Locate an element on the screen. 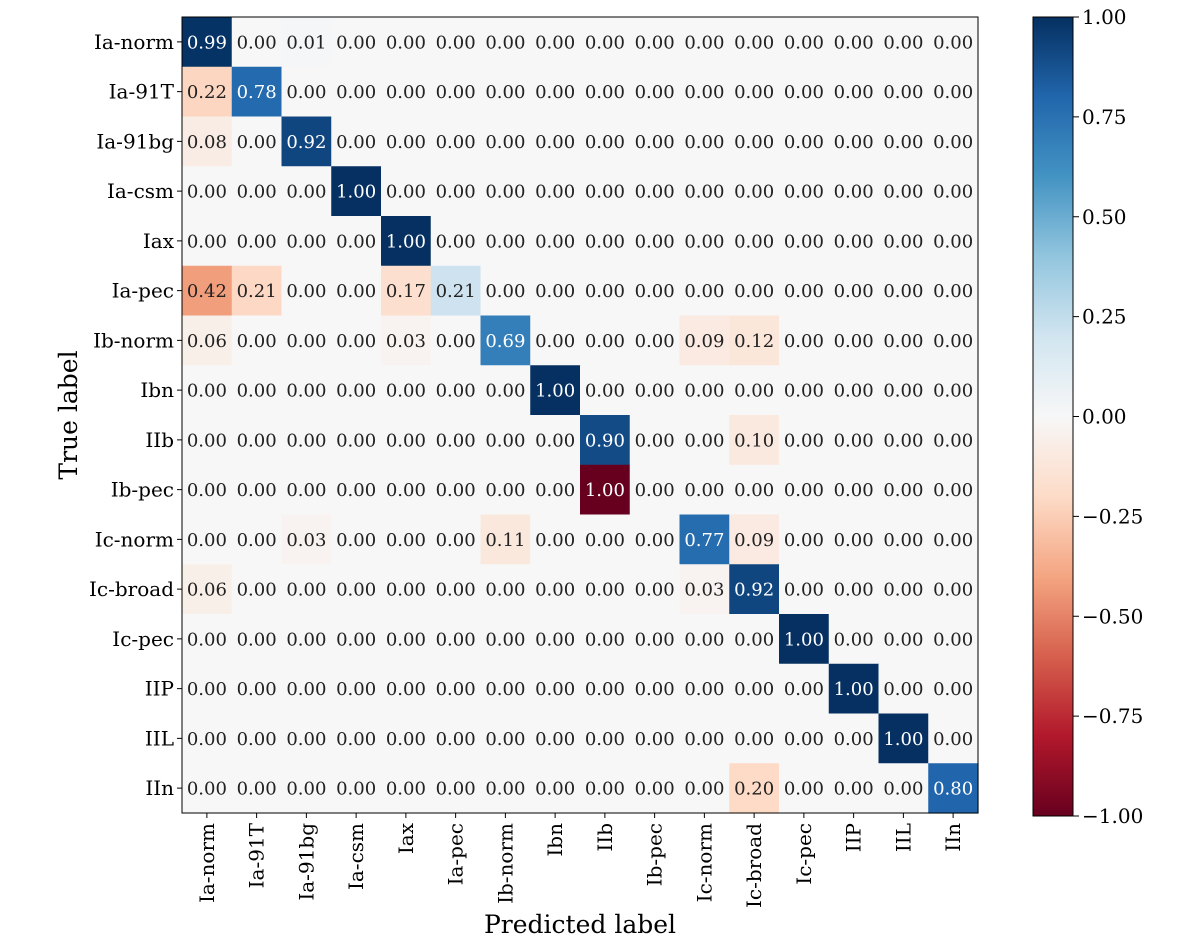 The height and width of the screenshot is (948, 1186). x-tick-label: Ib-pec is located at coordinates (655, 854).